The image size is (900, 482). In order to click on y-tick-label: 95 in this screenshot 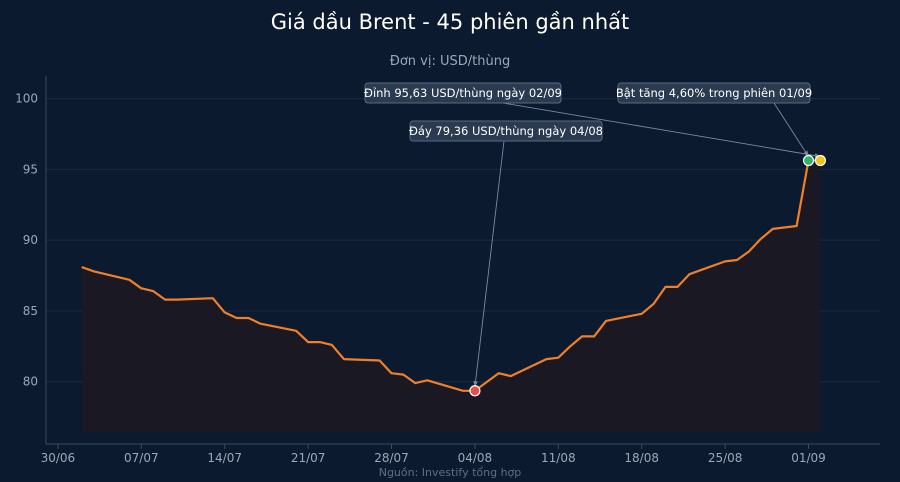, I will do `click(30, 169)`.